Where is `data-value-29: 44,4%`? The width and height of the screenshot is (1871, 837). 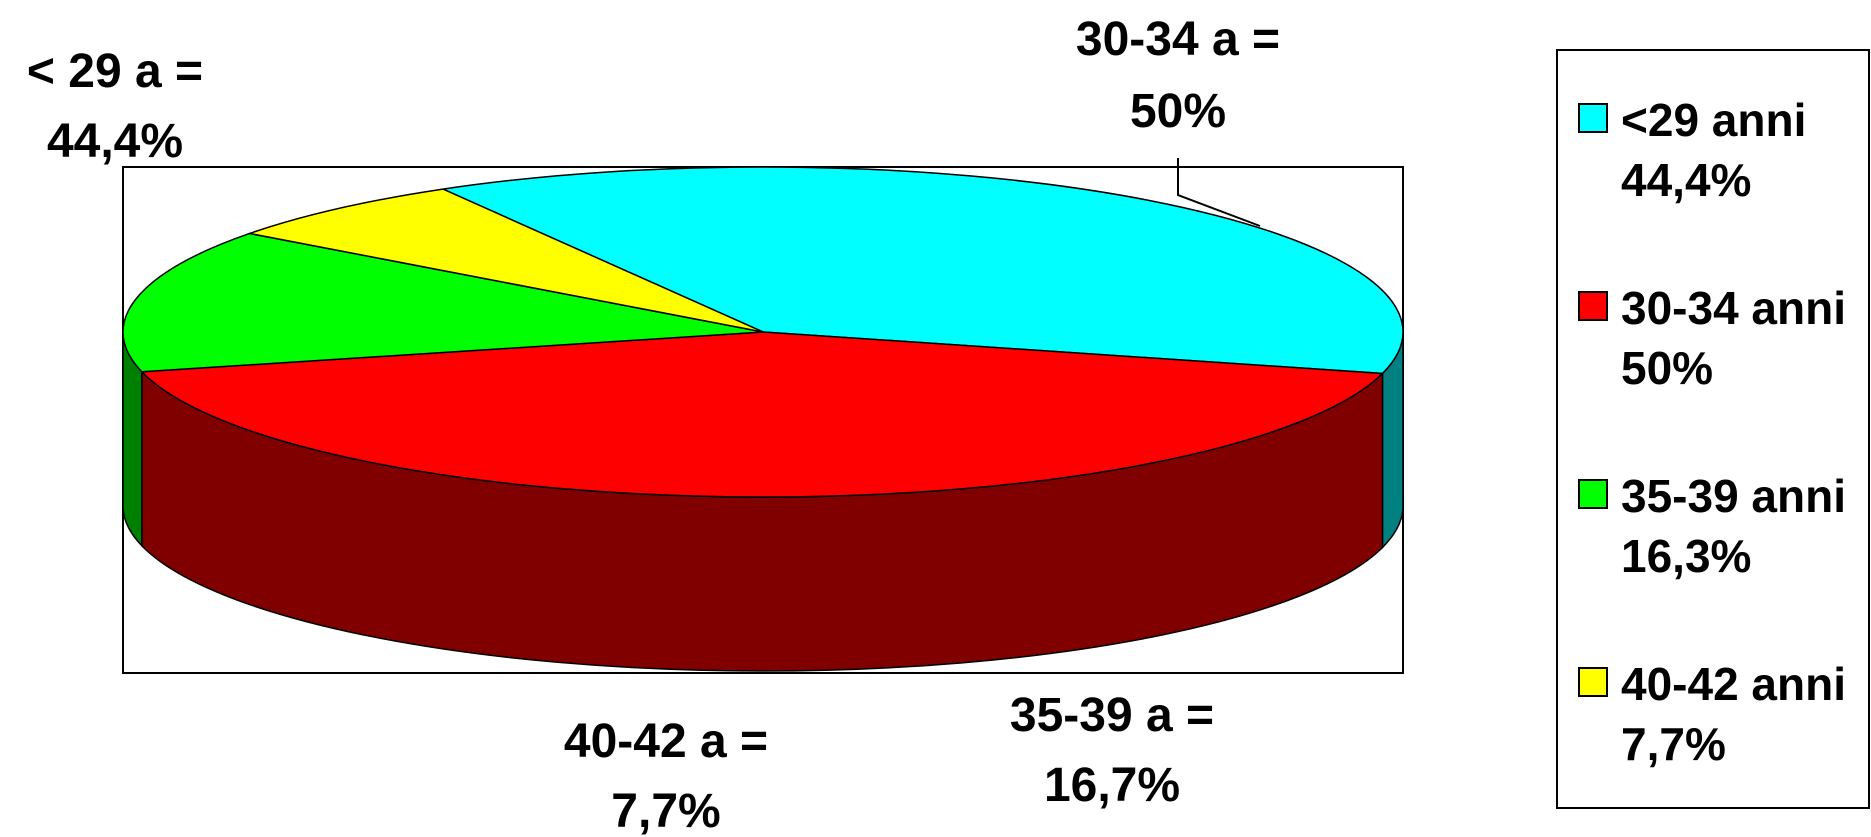 data-value-29: 44,4% is located at coordinates (115, 141).